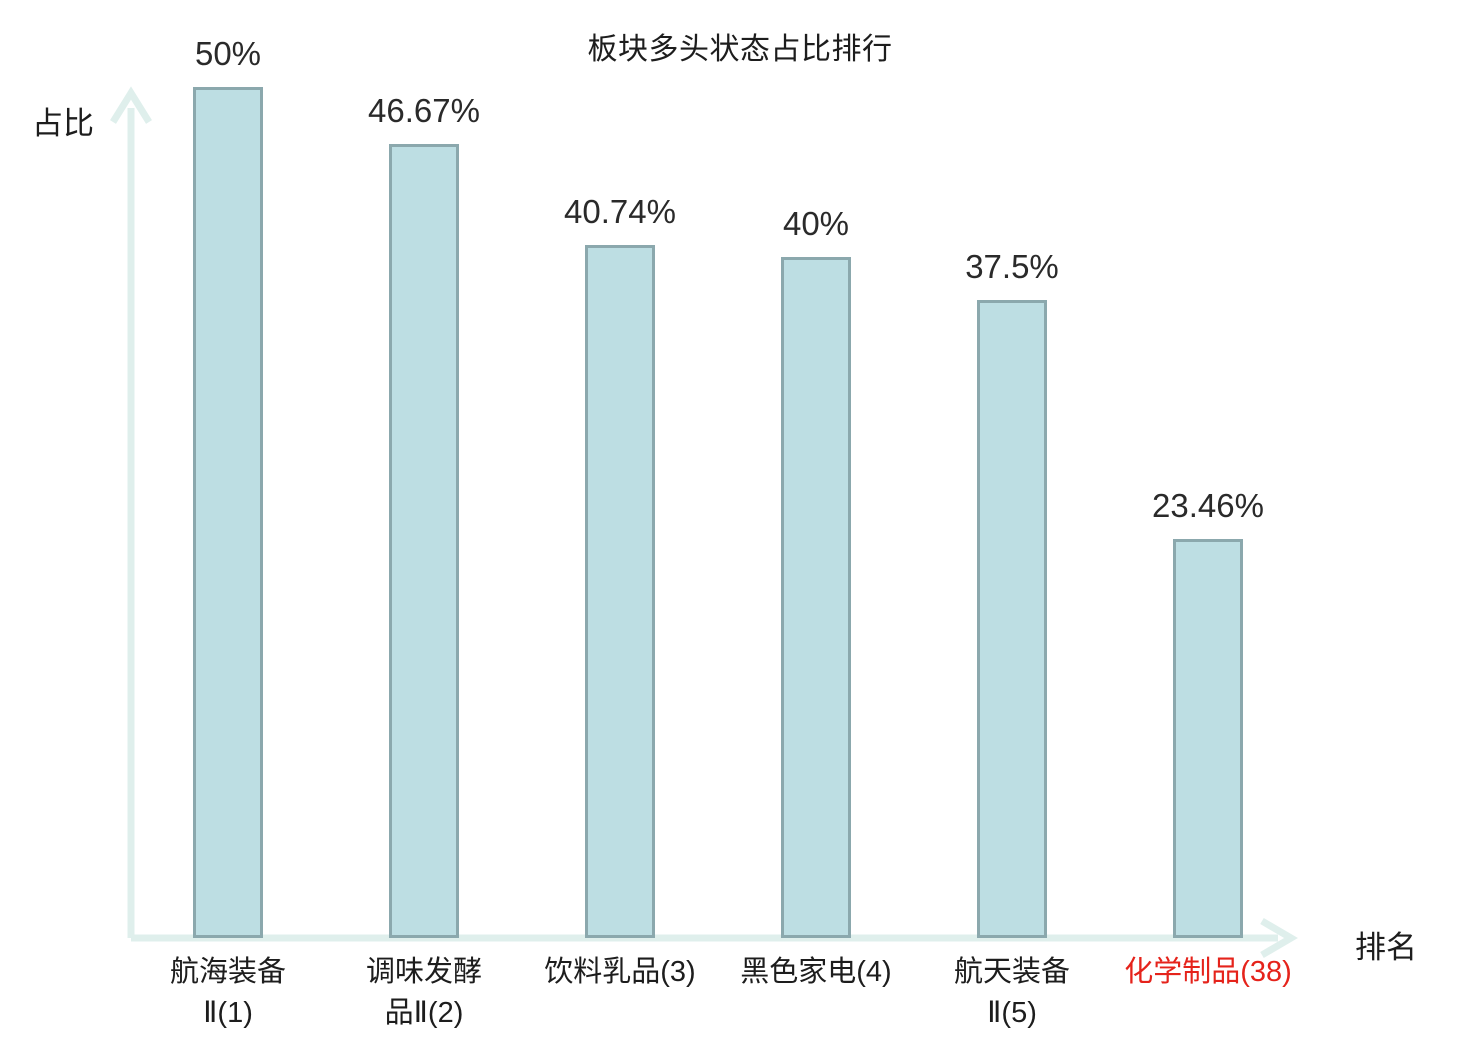 This screenshot has width=1480, height=1040. I want to click on category-label-line: 航天装备, so click(1011, 972).